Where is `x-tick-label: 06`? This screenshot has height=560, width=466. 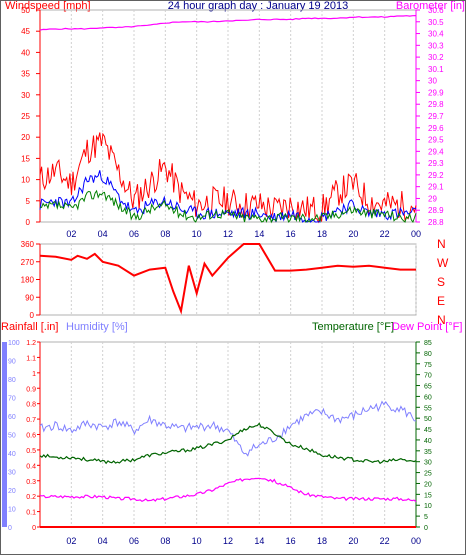 x-tick-label: 06 is located at coordinates (134, 234).